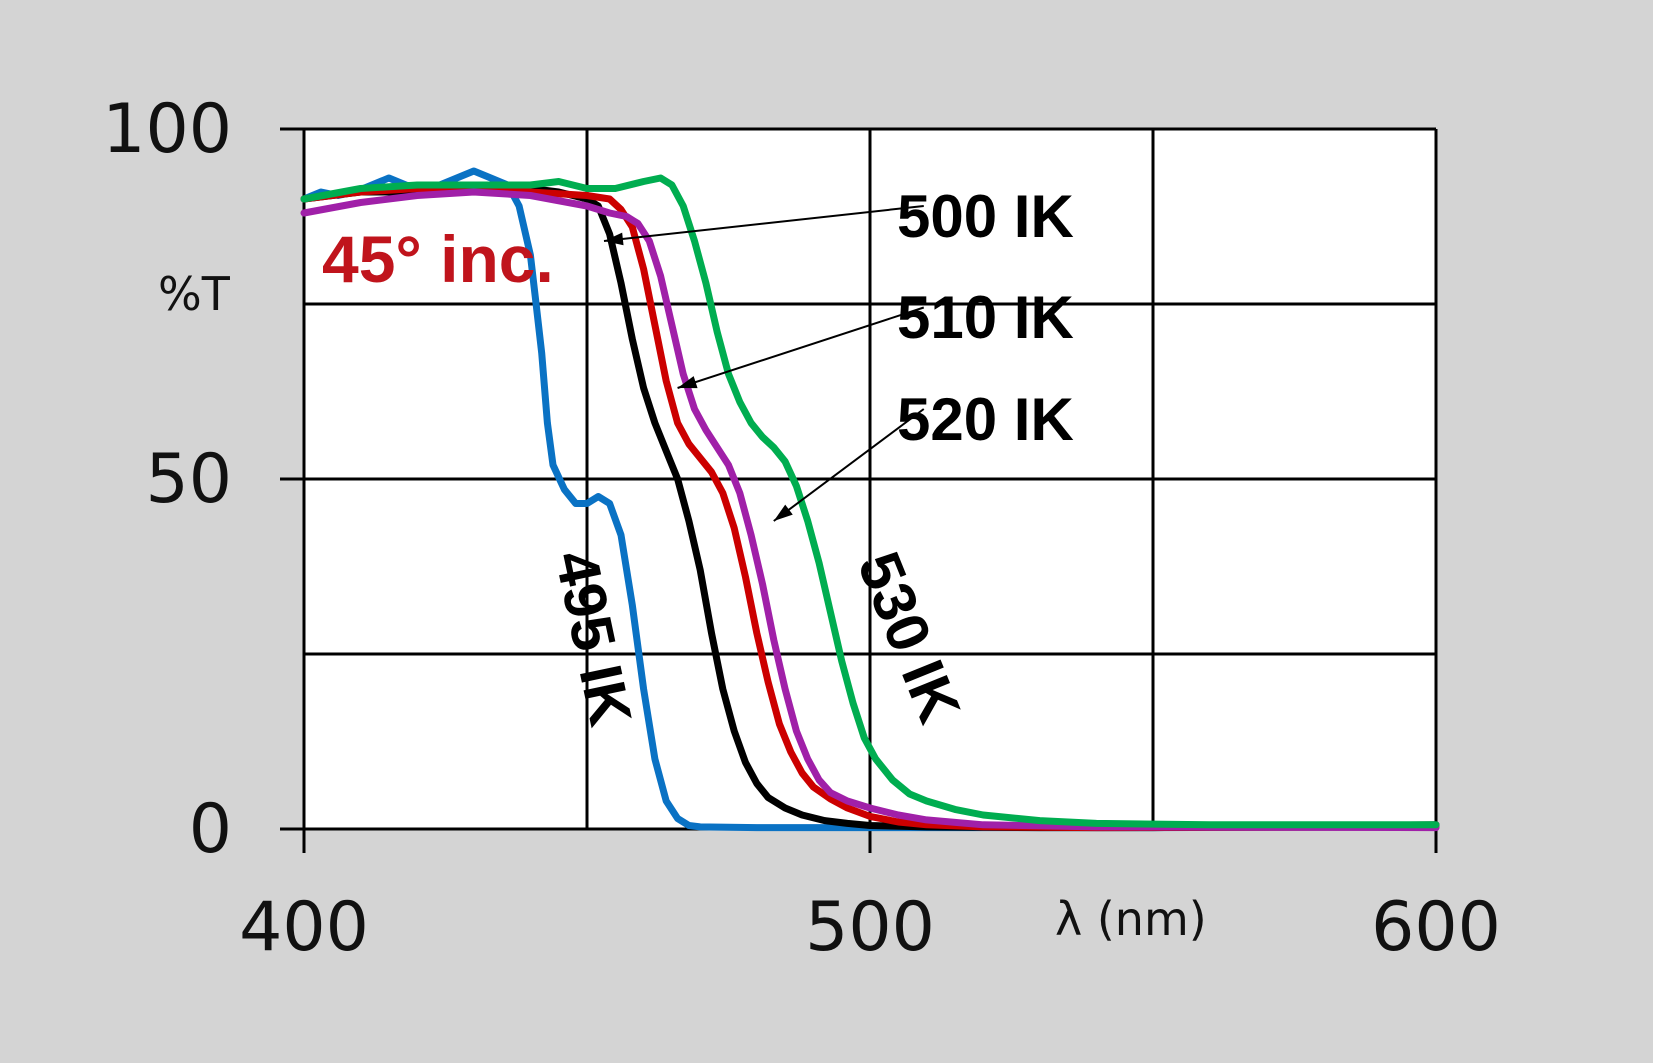 The height and width of the screenshot is (1063, 1653). I want to click on y-tick-labels: 100 50 0, so click(167, 479).